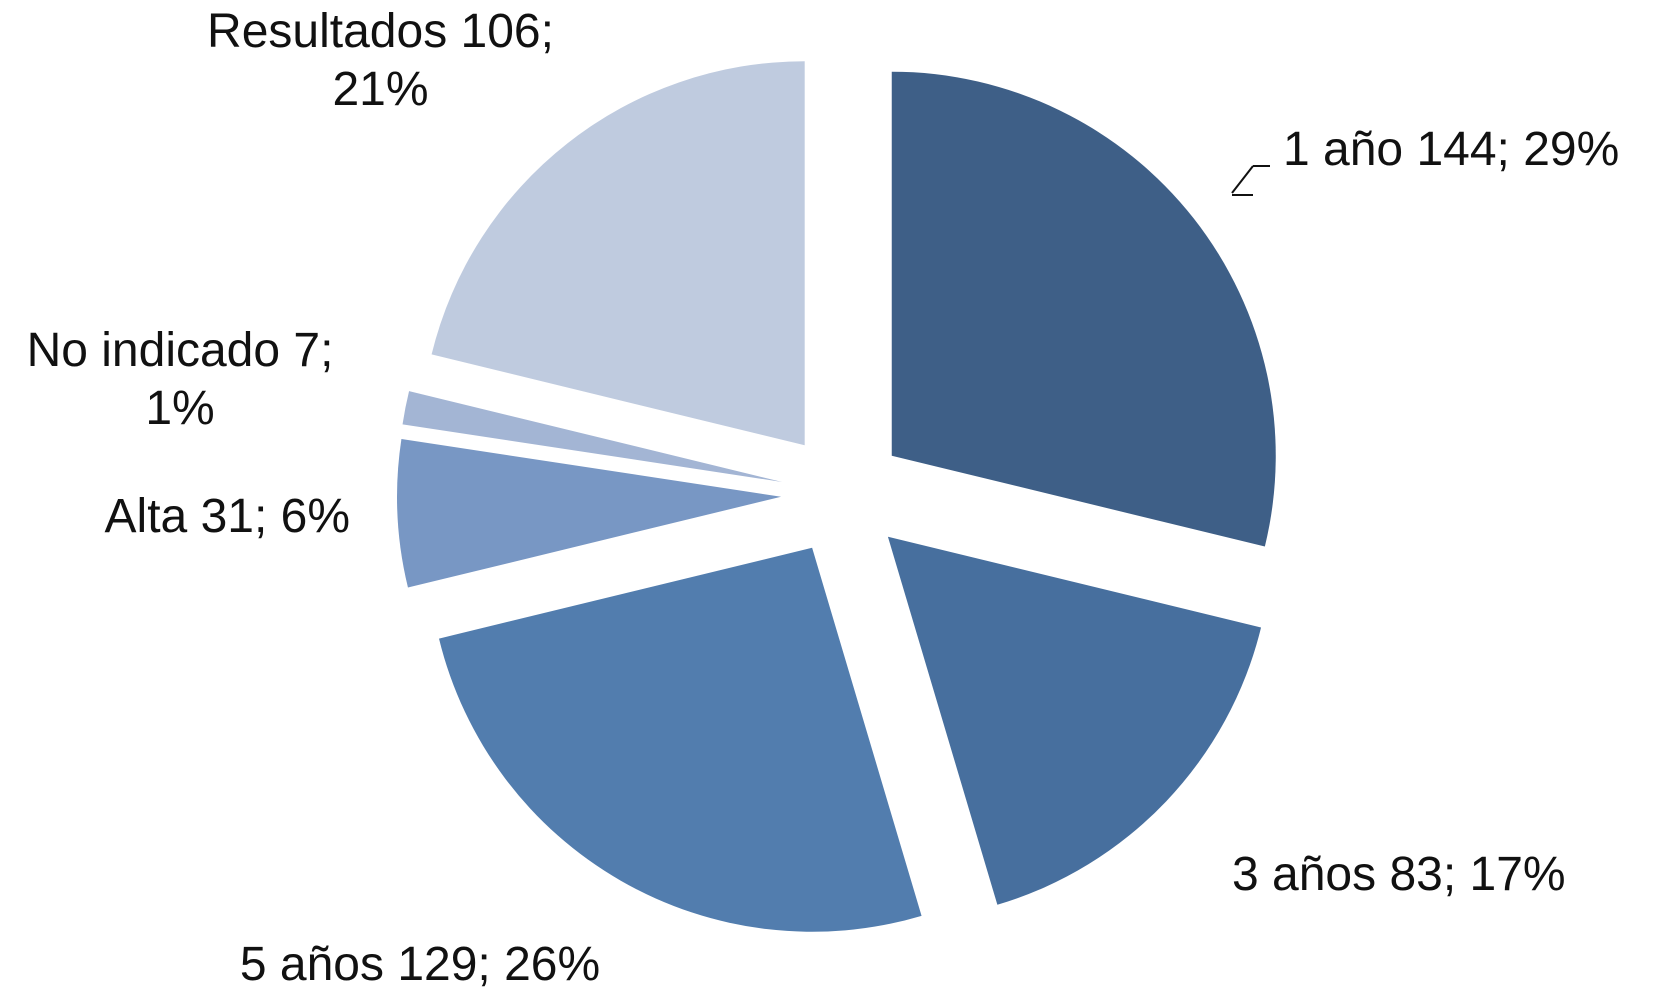  What do you see at coordinates (420, 964) in the screenshot?
I see `data-label: 5 años 129; 26%` at bounding box center [420, 964].